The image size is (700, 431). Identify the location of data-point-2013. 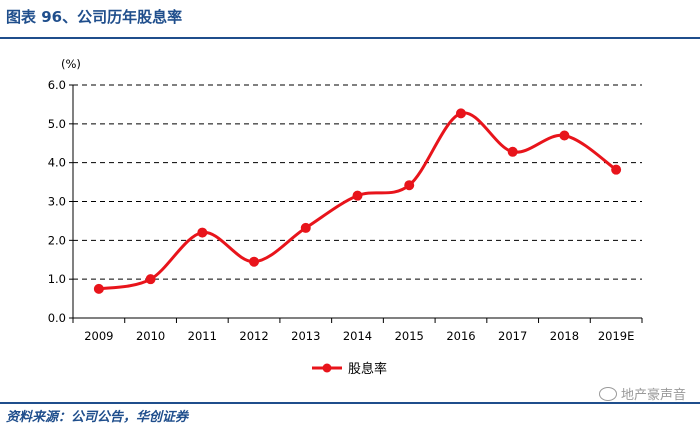
(305, 227).